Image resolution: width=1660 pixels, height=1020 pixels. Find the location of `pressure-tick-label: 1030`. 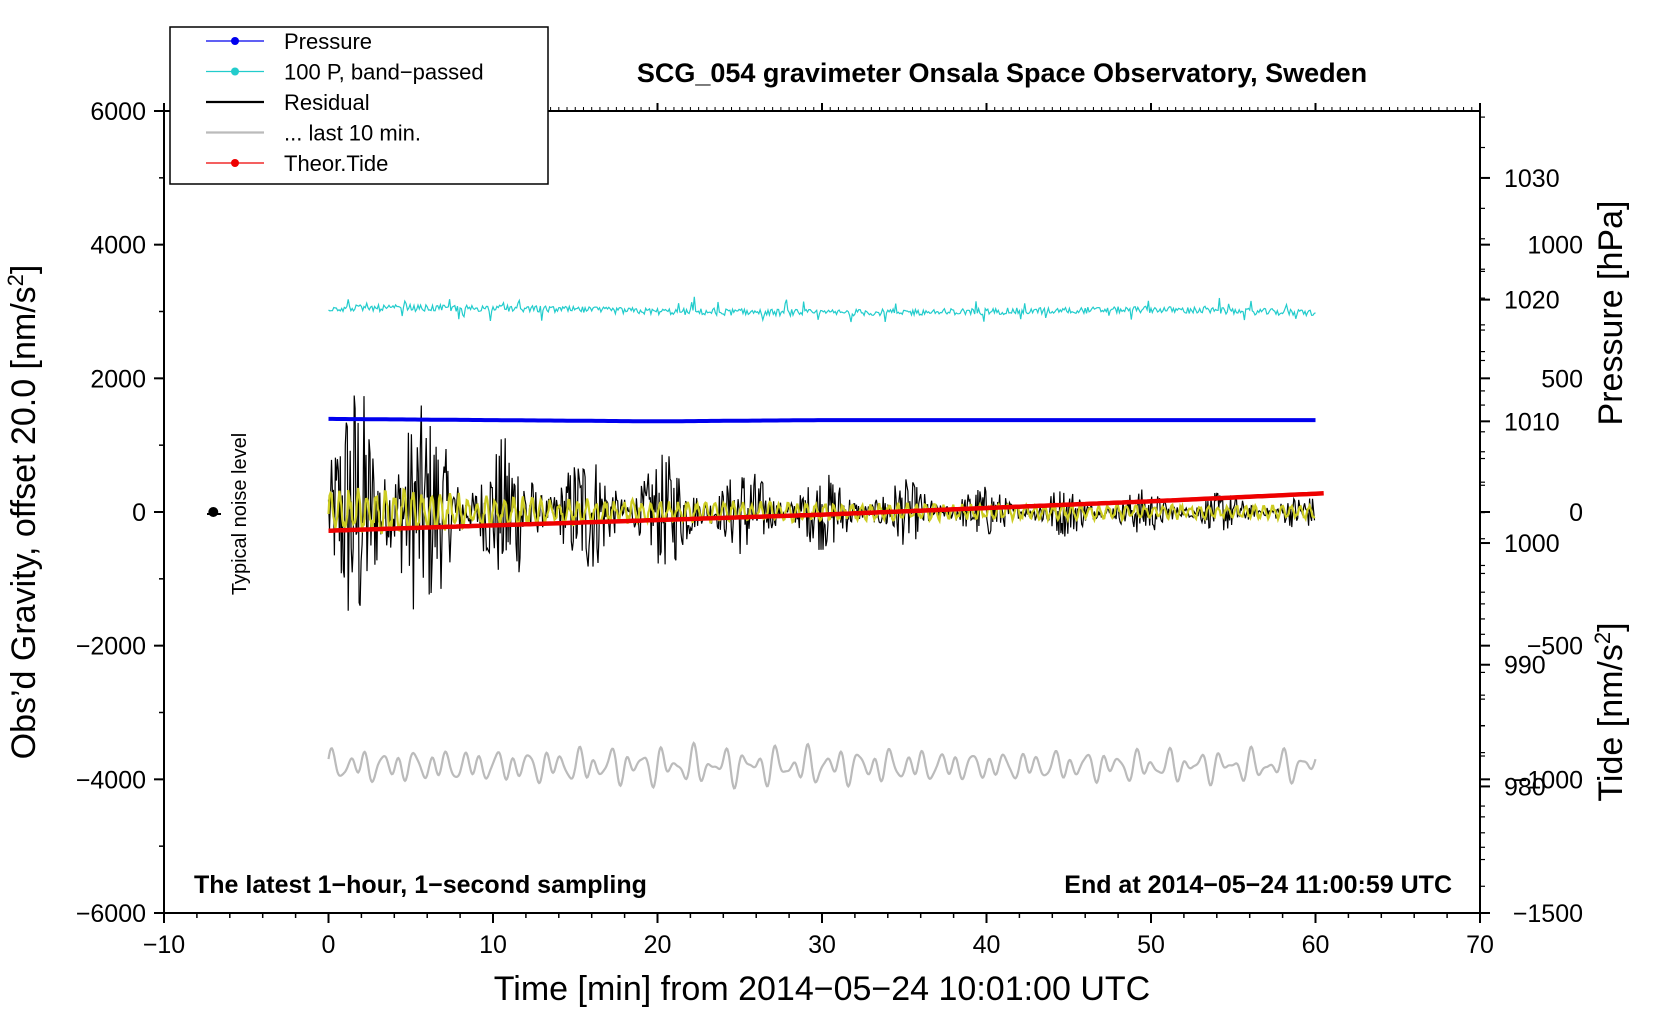

pressure-tick-label: 1030 is located at coordinates (1532, 179).